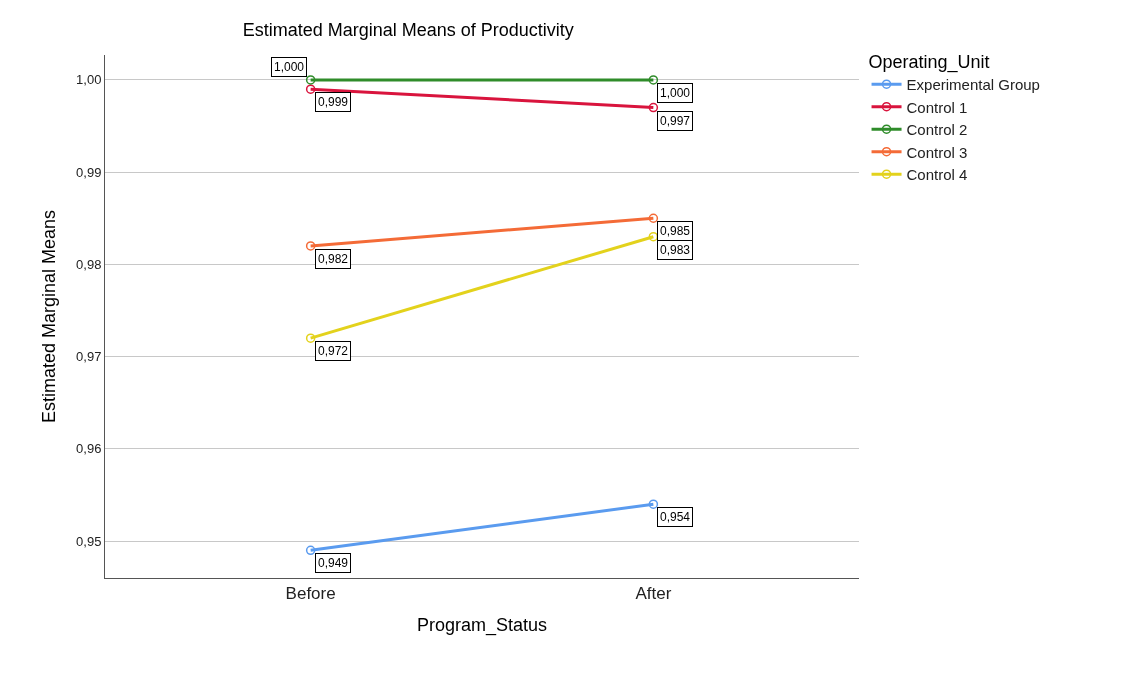 The height and width of the screenshot is (673, 1134). What do you see at coordinates (973, 85) in the screenshot?
I see `legend-label: Experimental Group` at bounding box center [973, 85].